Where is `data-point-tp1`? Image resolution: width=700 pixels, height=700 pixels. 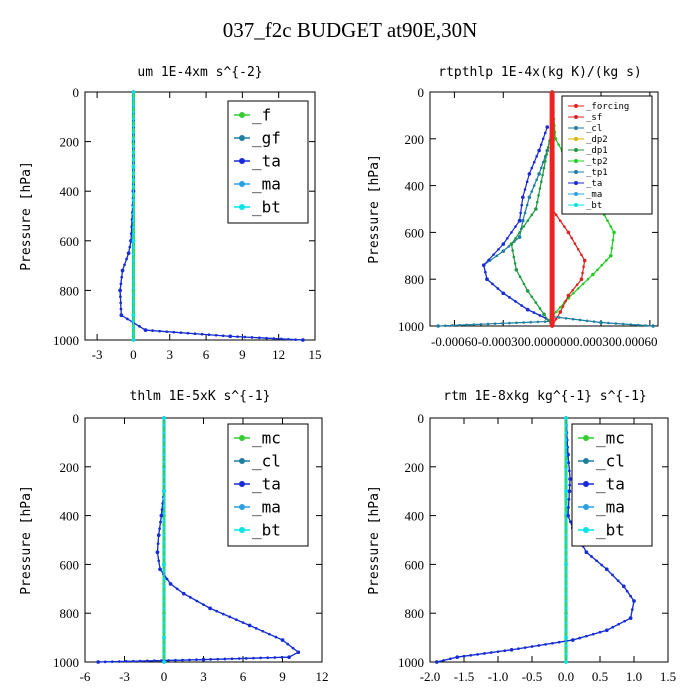 data-point-tp1 is located at coordinates (529, 197).